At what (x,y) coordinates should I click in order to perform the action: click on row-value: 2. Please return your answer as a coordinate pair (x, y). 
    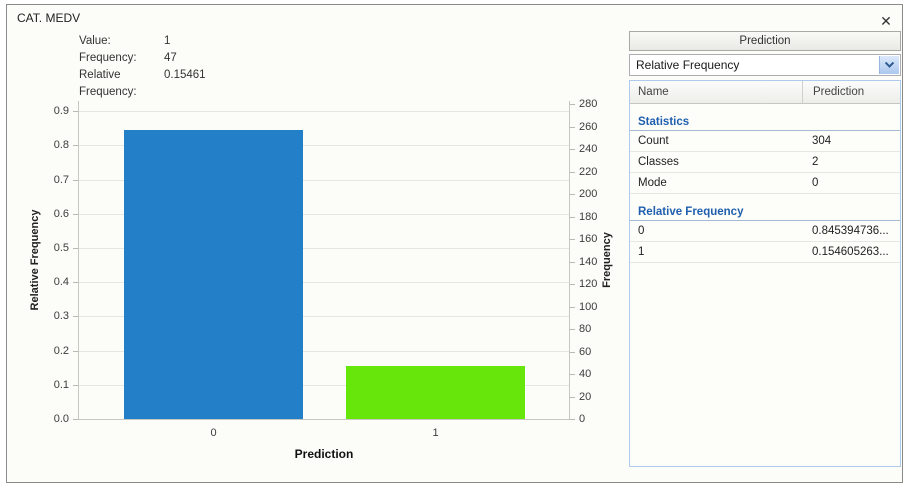
    Looking at the image, I should click on (815, 162).